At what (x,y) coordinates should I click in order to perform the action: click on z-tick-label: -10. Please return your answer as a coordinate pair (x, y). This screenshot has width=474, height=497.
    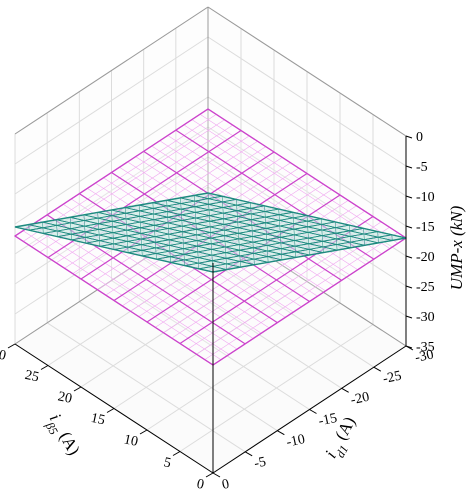
    Looking at the image, I should click on (425, 197).